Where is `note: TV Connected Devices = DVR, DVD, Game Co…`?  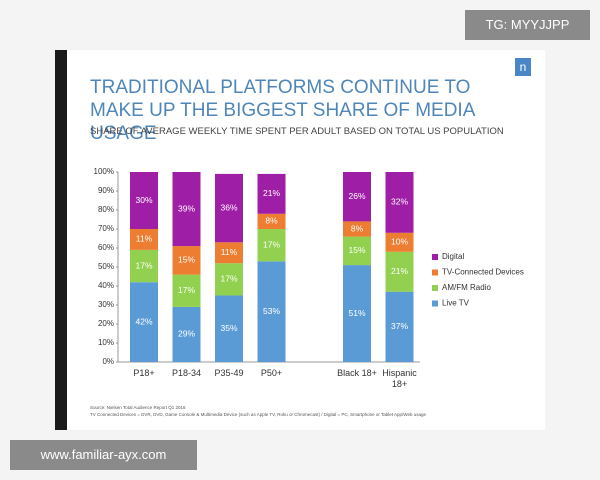 note: TV Connected Devices = DVR, DVD, Game Co… is located at coordinates (258, 414).